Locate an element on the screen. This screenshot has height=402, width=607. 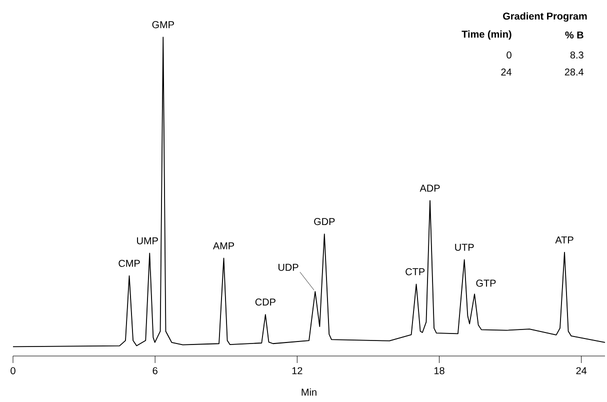
text: Gradient Program is located at coordinates (545, 17).